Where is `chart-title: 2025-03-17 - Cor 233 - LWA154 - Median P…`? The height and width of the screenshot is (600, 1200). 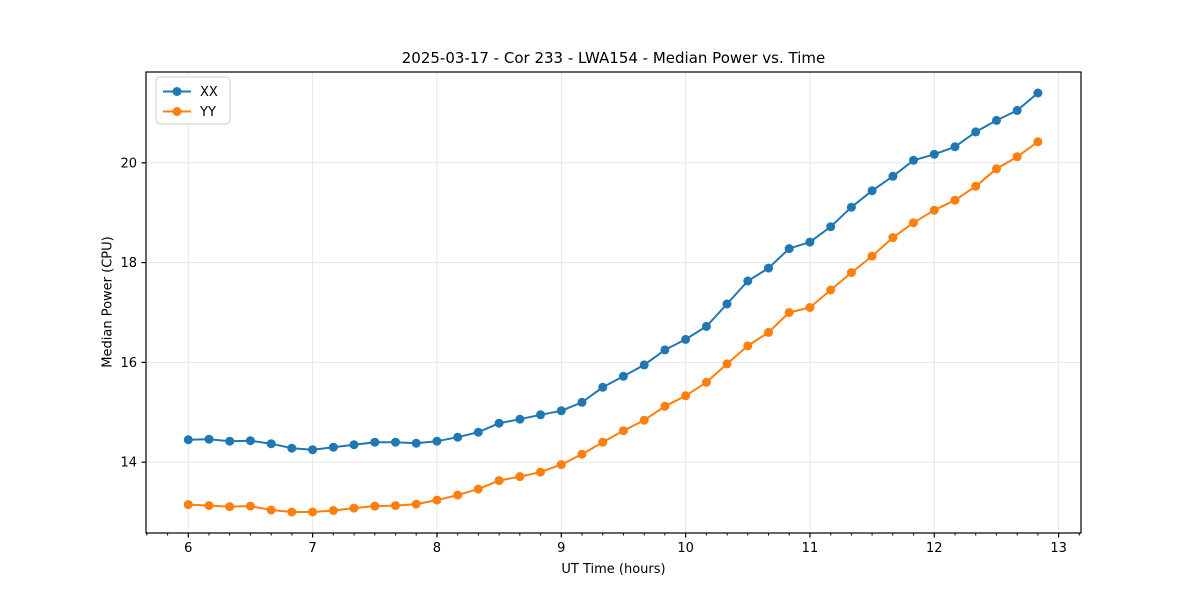 chart-title: 2025-03-17 - Cor 233 - LWA154 - Median P… is located at coordinates (613, 58).